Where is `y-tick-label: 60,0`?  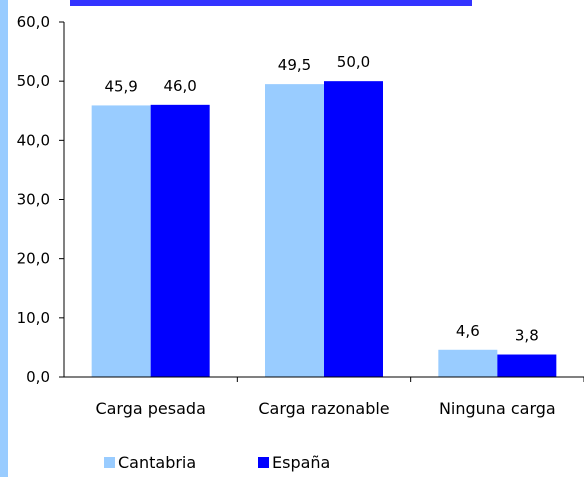 y-tick-label: 60,0 is located at coordinates (33, 22).